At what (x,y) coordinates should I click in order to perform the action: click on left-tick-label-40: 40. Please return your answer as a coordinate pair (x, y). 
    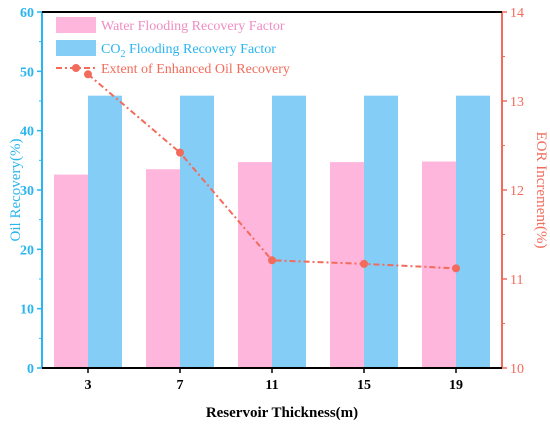
    Looking at the image, I should click on (27, 132).